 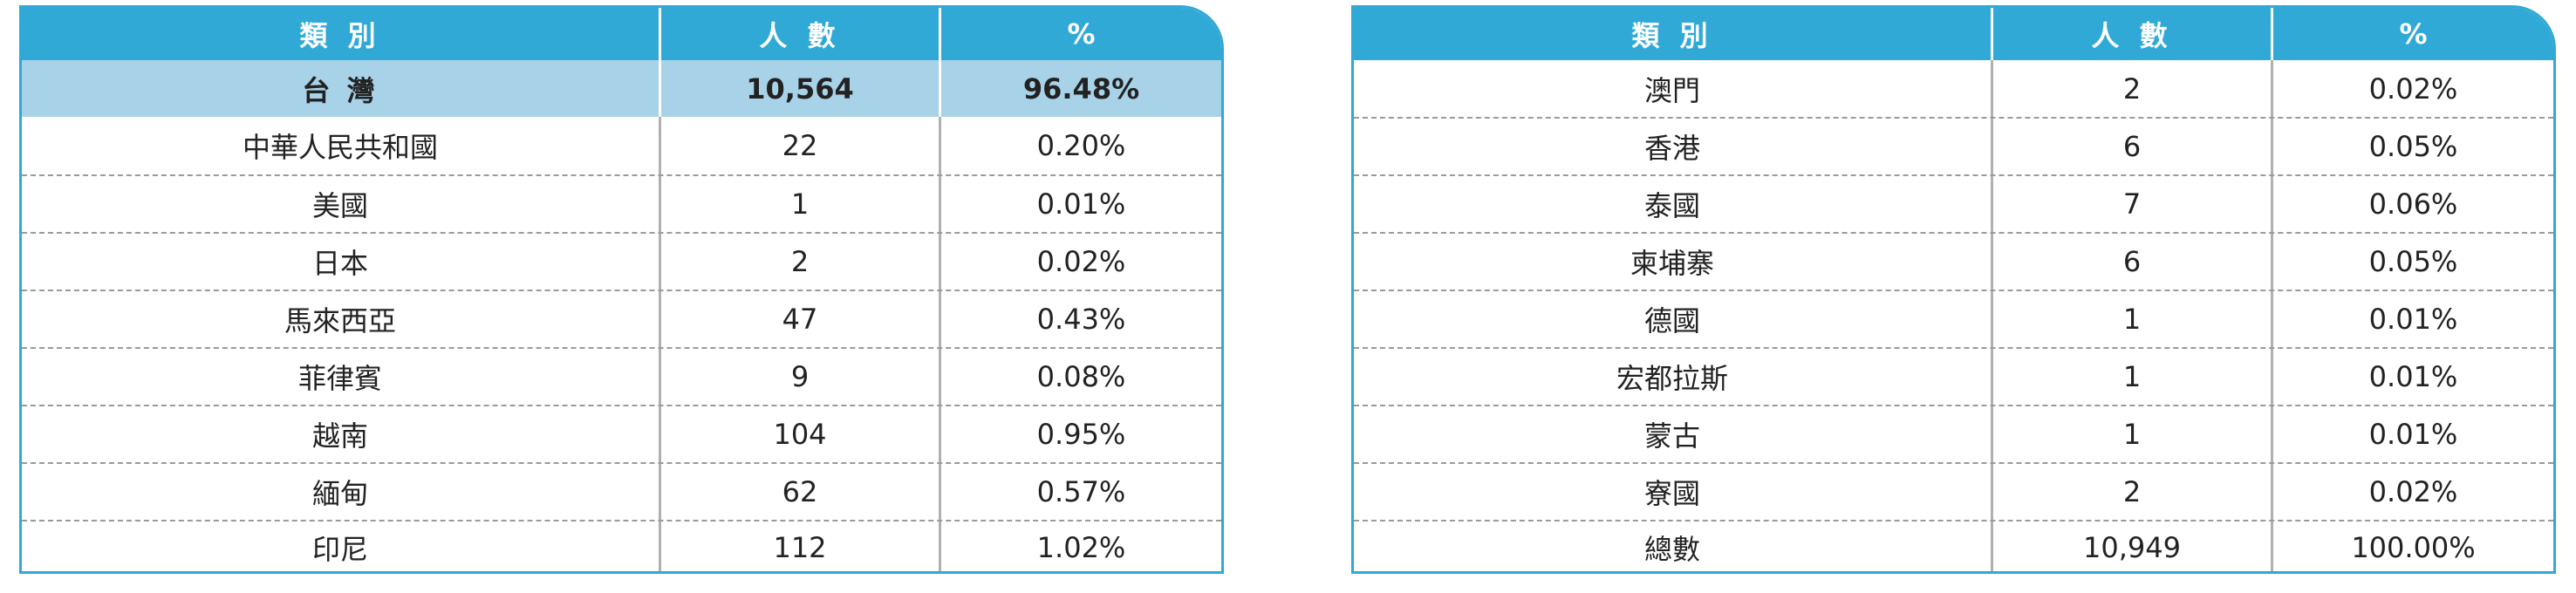 I want to click on table-row: 香港 6 0.05%, so click(x=1953, y=145).